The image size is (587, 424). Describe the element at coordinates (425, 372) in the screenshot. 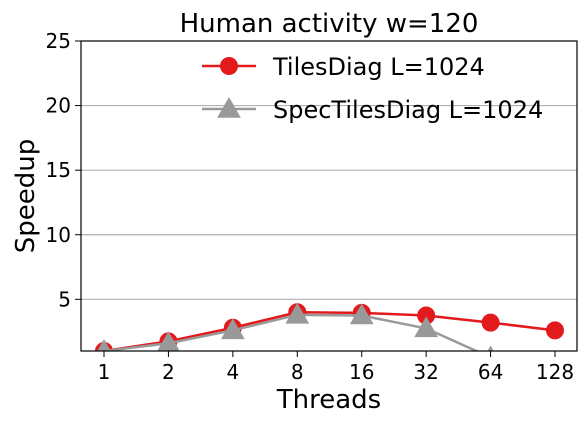

I see `x-tick-label: 32` at that location.